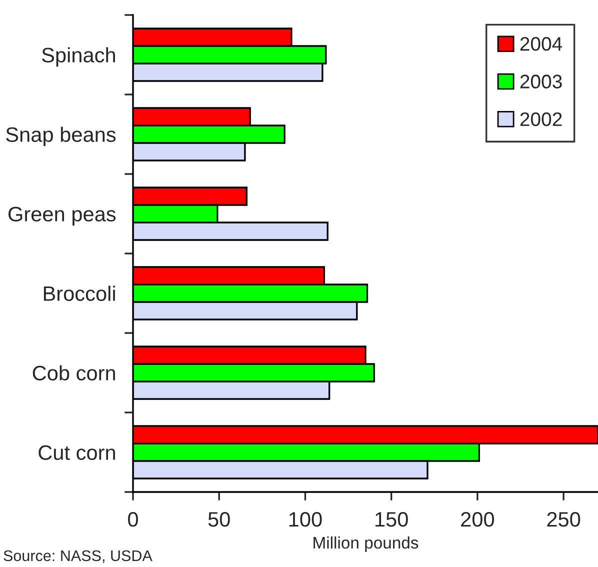 The height and width of the screenshot is (567, 598). Describe the element at coordinates (563, 519) in the screenshot. I see `x-tick-label: 250` at that location.